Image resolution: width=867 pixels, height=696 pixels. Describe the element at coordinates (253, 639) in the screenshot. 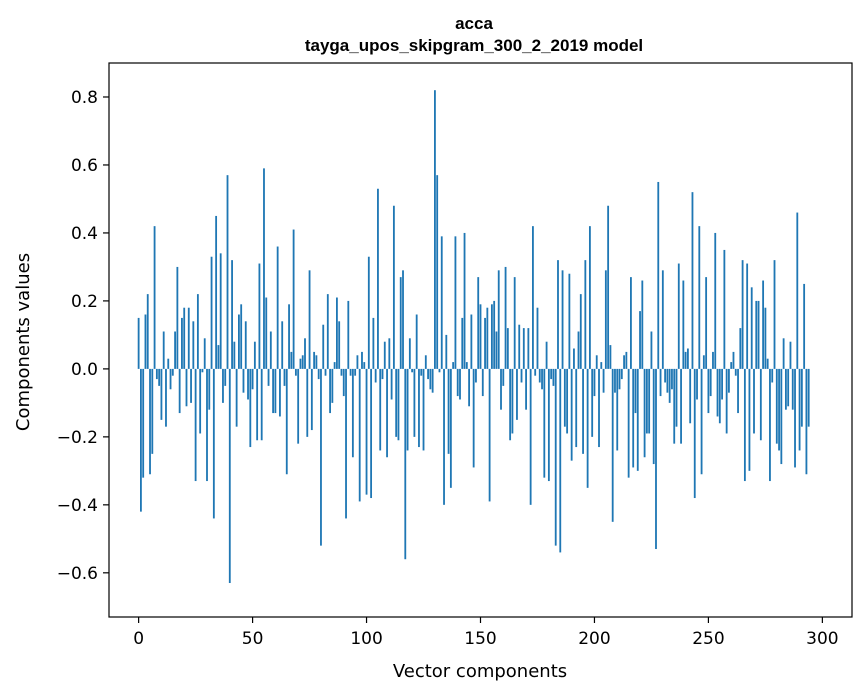

I see `x-tick-label: 50` at that location.